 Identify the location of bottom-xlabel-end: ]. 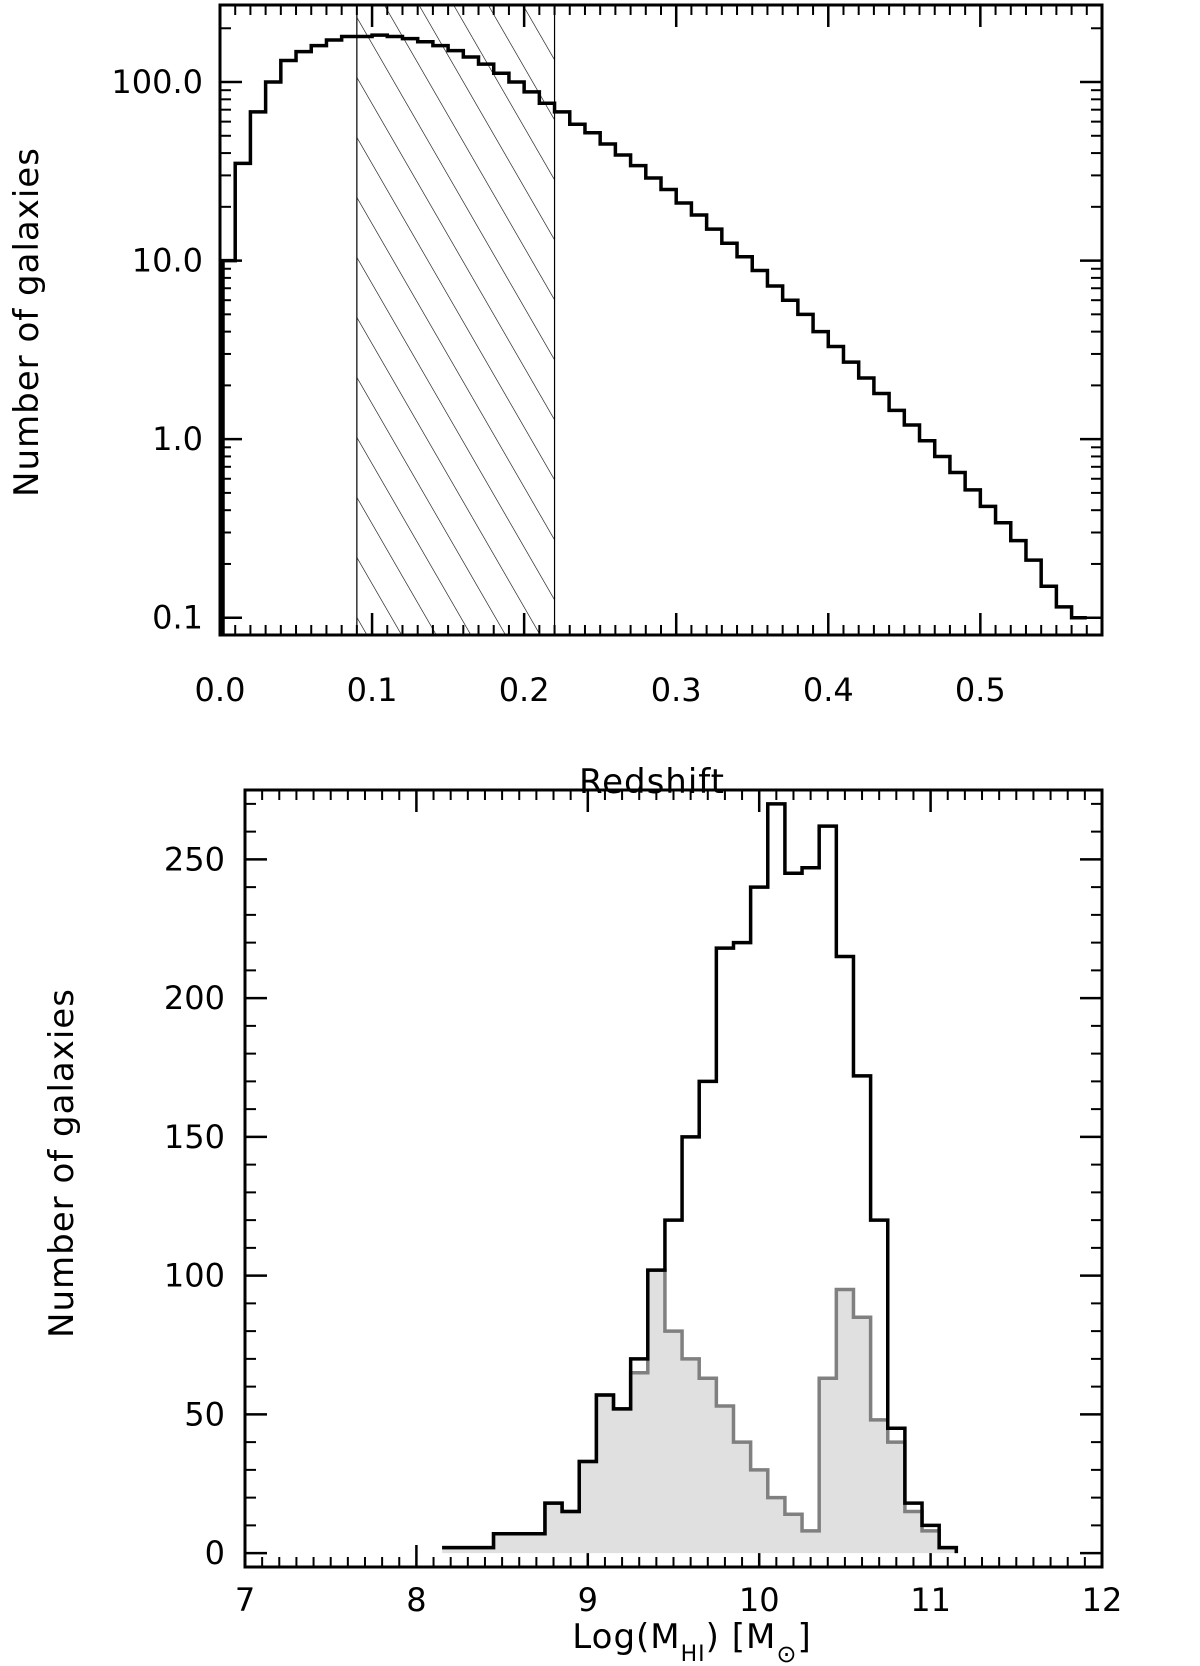
(804, 1637).